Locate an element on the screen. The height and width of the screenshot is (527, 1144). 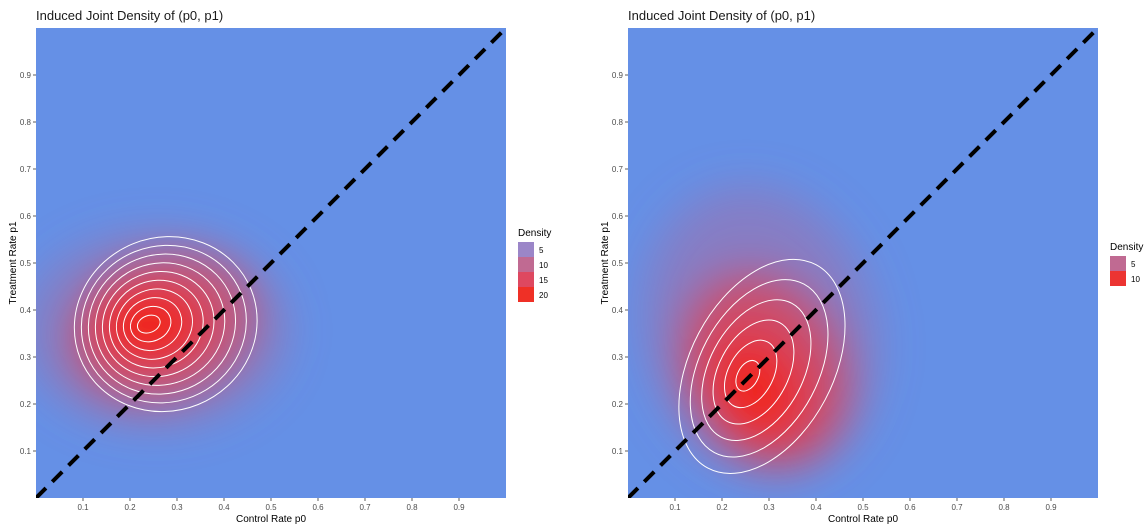
chart-right-x-tick-label: 0.3 is located at coordinates (769, 507).